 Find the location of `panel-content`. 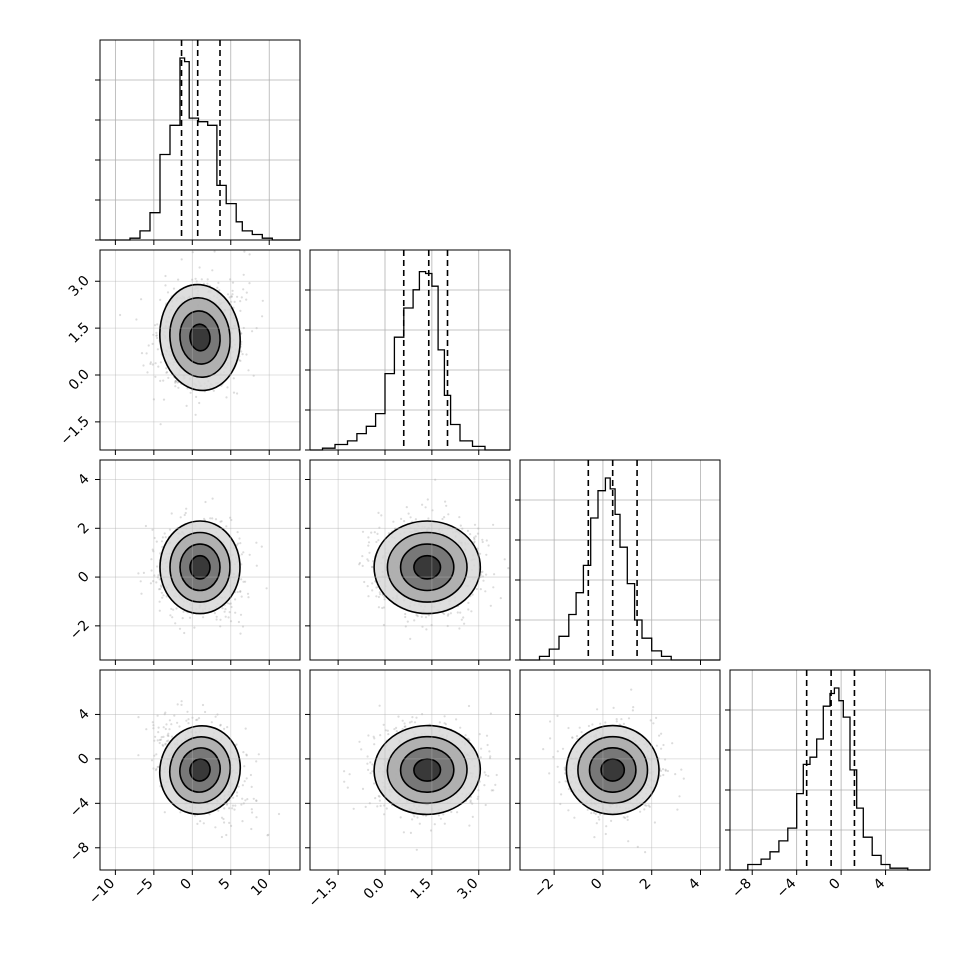

panel-content is located at coordinates (437, 559).